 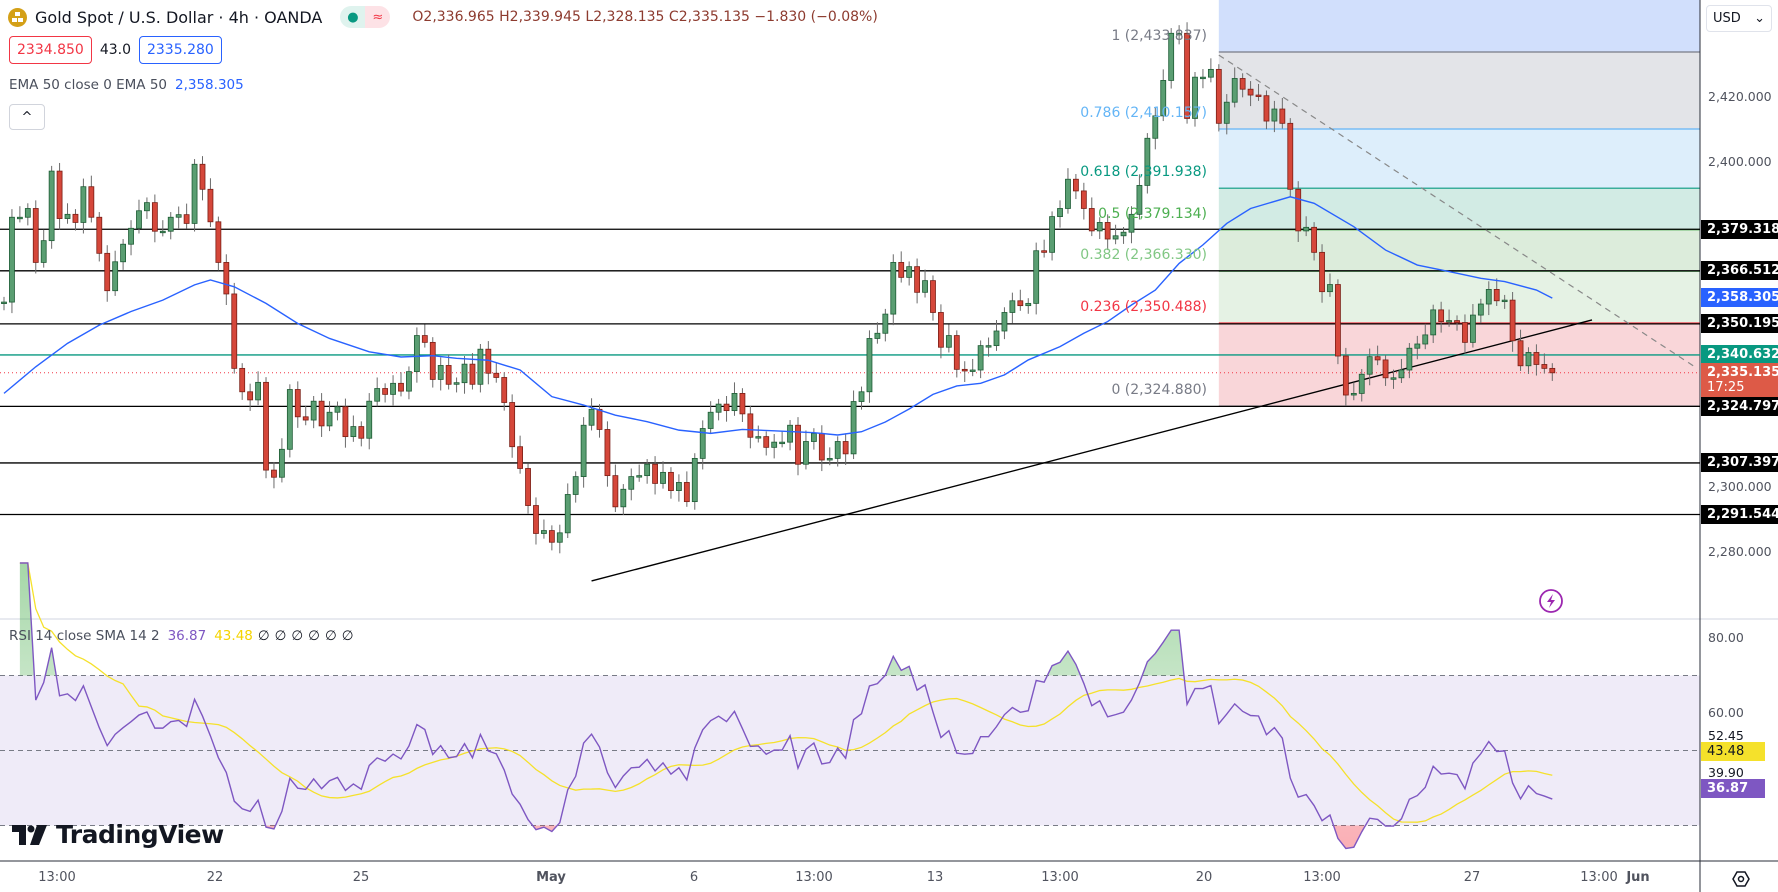 I want to click on rsi-overbought-fill, so click(x=786, y=619).